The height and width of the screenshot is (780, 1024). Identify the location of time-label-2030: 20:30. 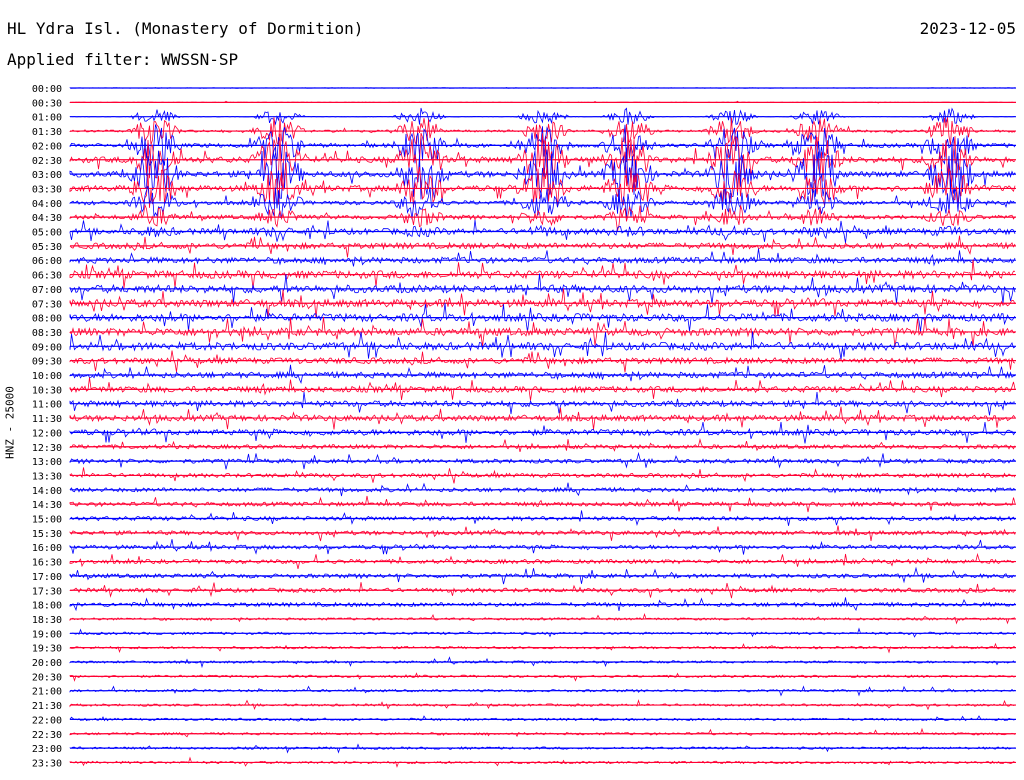
(47, 677).